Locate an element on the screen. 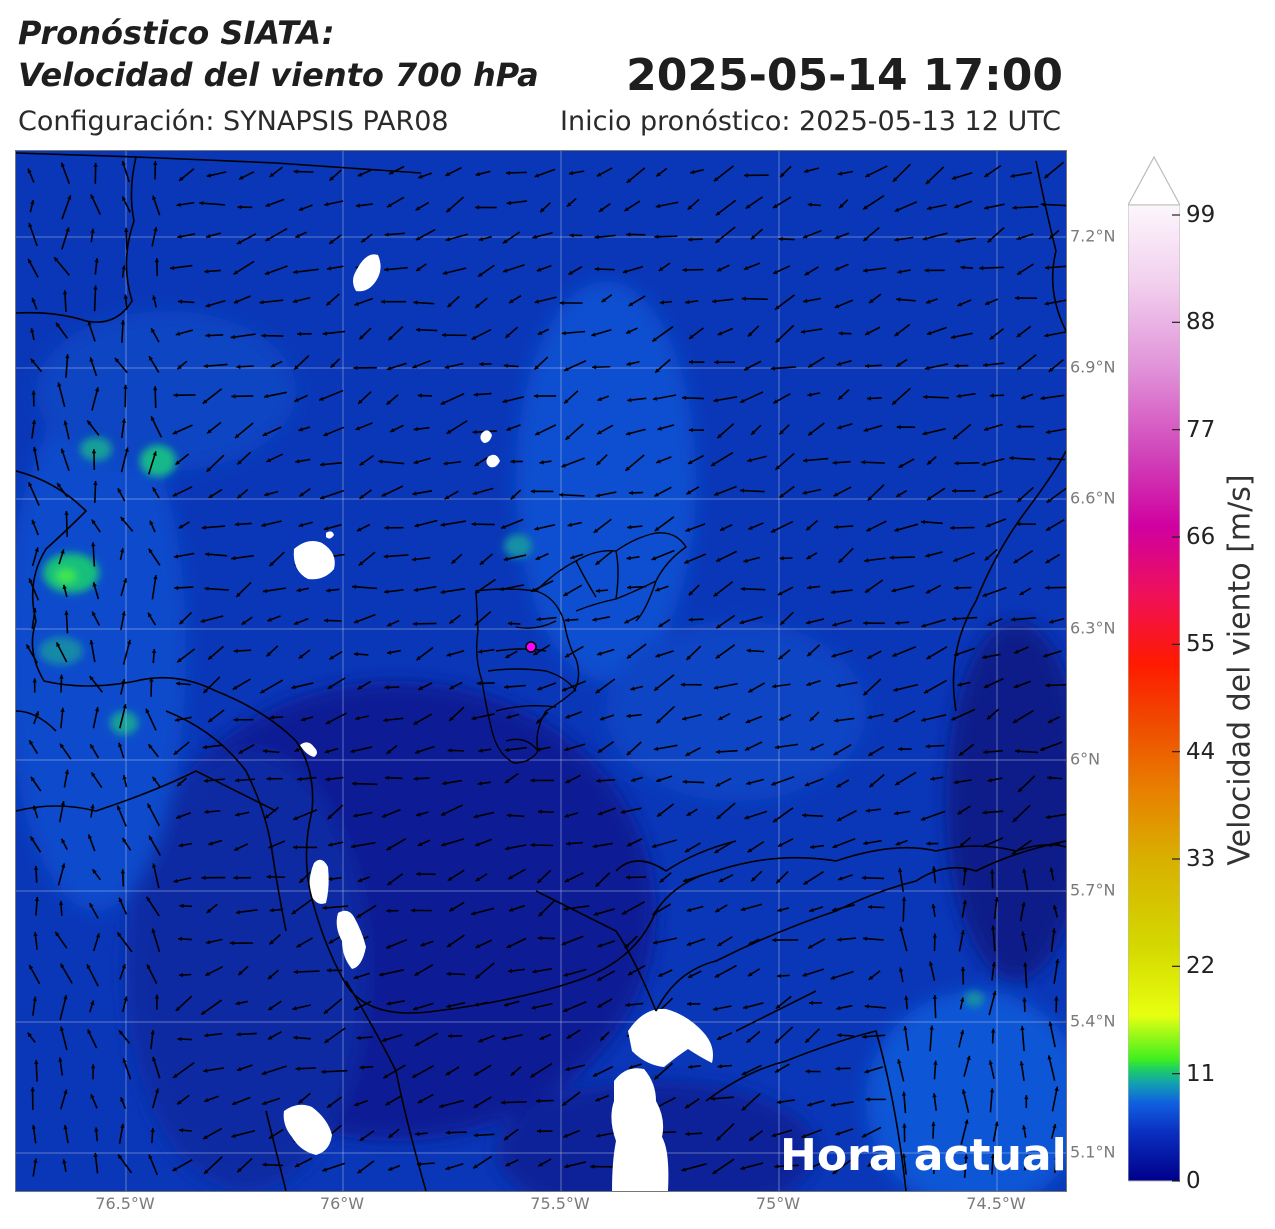 This screenshot has height=1229, width=1275. current-time-badge: Hora actual is located at coordinates (923, 1155).